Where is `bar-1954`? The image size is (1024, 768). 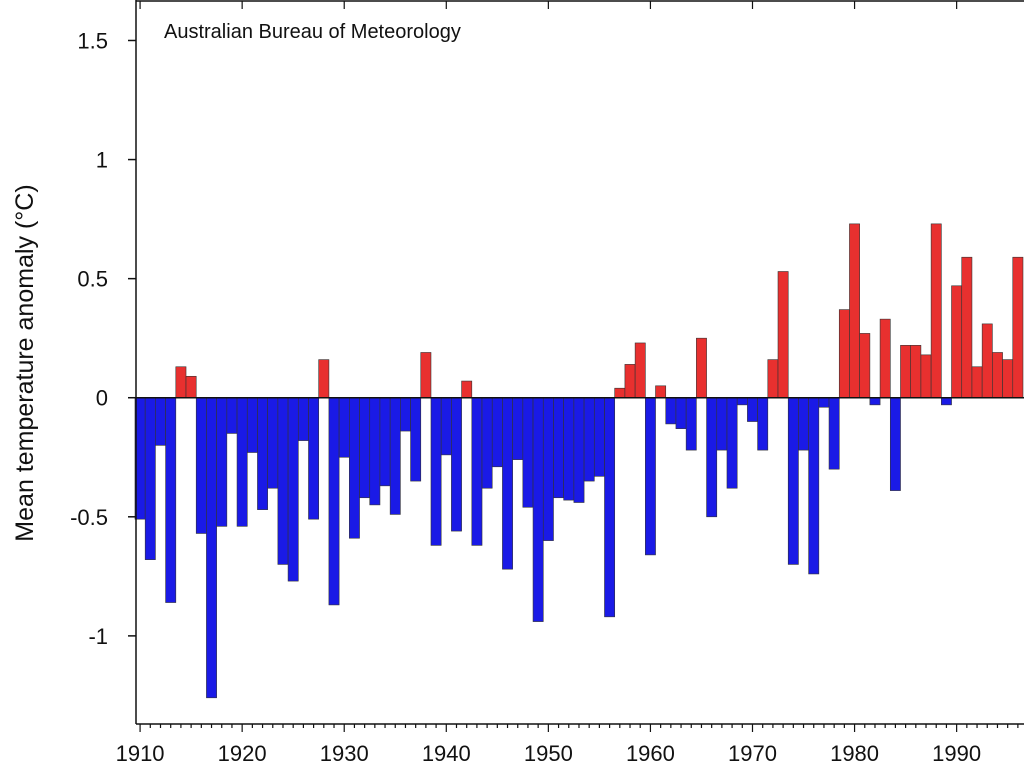 bar-1954 is located at coordinates (589, 439).